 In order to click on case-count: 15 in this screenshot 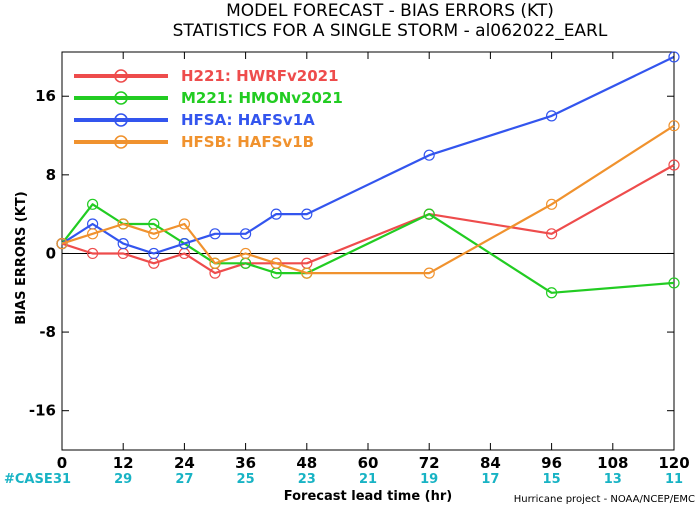, I will do `click(552, 479)`.